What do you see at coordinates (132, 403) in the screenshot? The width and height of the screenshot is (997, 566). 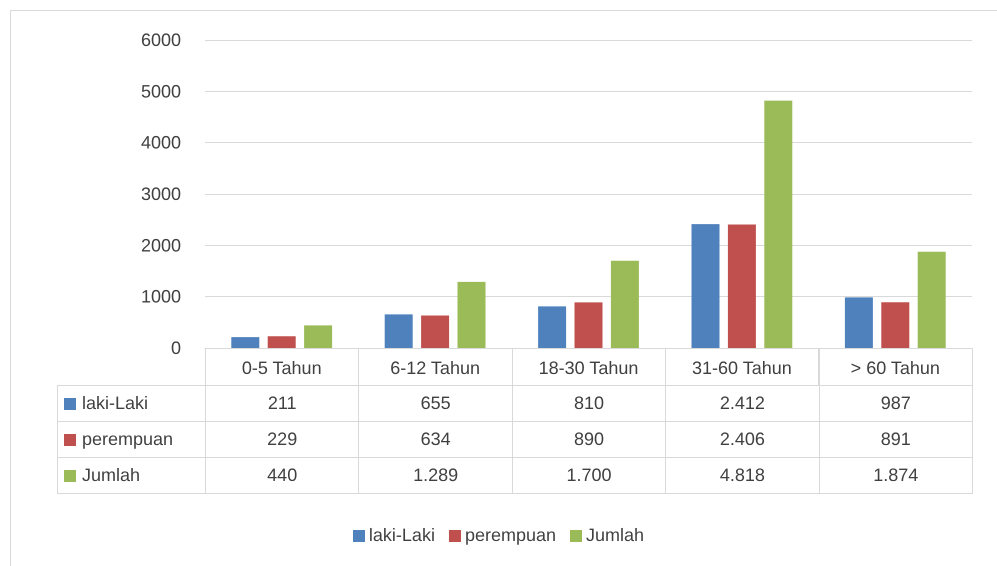 I see `legend-label: laki-Laki` at bounding box center [132, 403].